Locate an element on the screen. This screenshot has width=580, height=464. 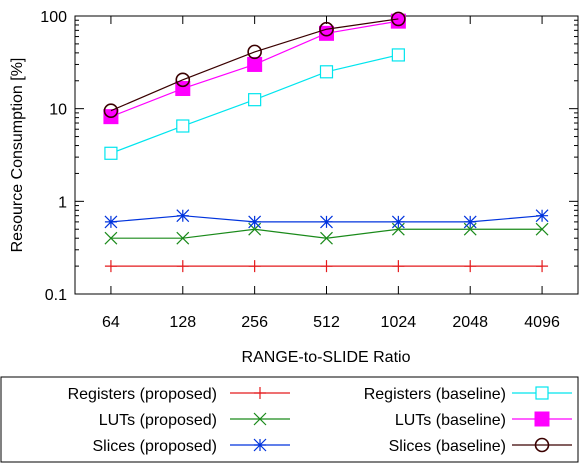
legend-entry: Registers (baseline) is located at coordinates (468, 394).